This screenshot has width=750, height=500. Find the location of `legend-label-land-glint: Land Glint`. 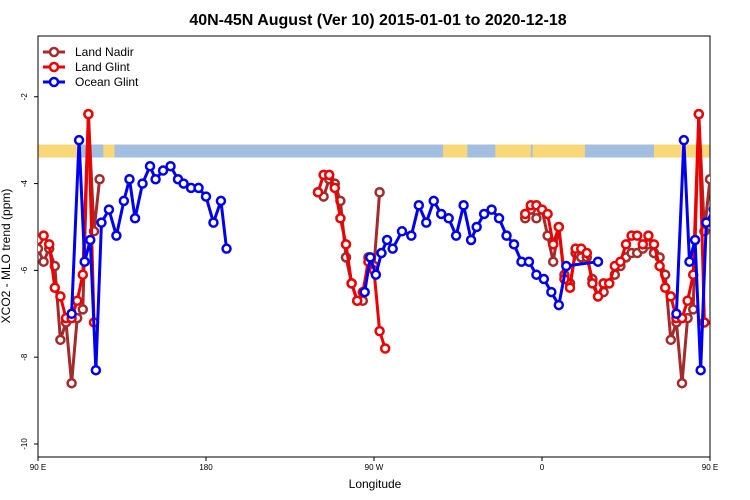

legend-label-land-glint: Land Glint is located at coordinates (102, 67).